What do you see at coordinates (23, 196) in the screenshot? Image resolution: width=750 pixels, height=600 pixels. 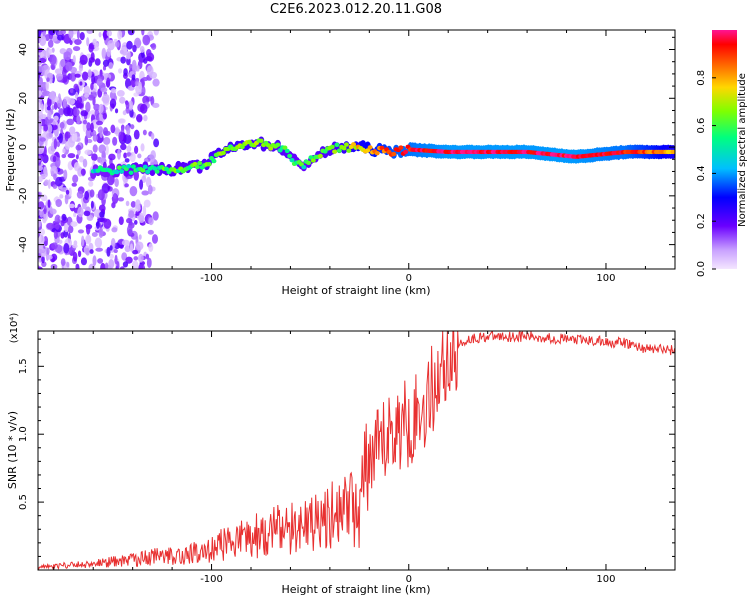 I see `spectrogram-y-tick-label: -20` at bounding box center [23, 196].